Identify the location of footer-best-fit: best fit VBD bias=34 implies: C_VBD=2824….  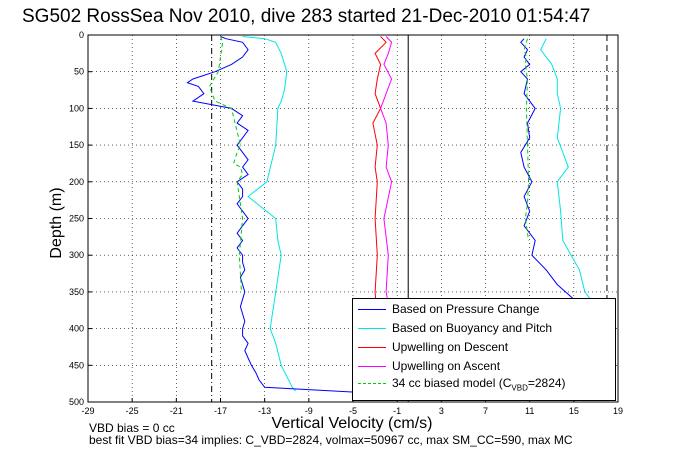
(331, 440).